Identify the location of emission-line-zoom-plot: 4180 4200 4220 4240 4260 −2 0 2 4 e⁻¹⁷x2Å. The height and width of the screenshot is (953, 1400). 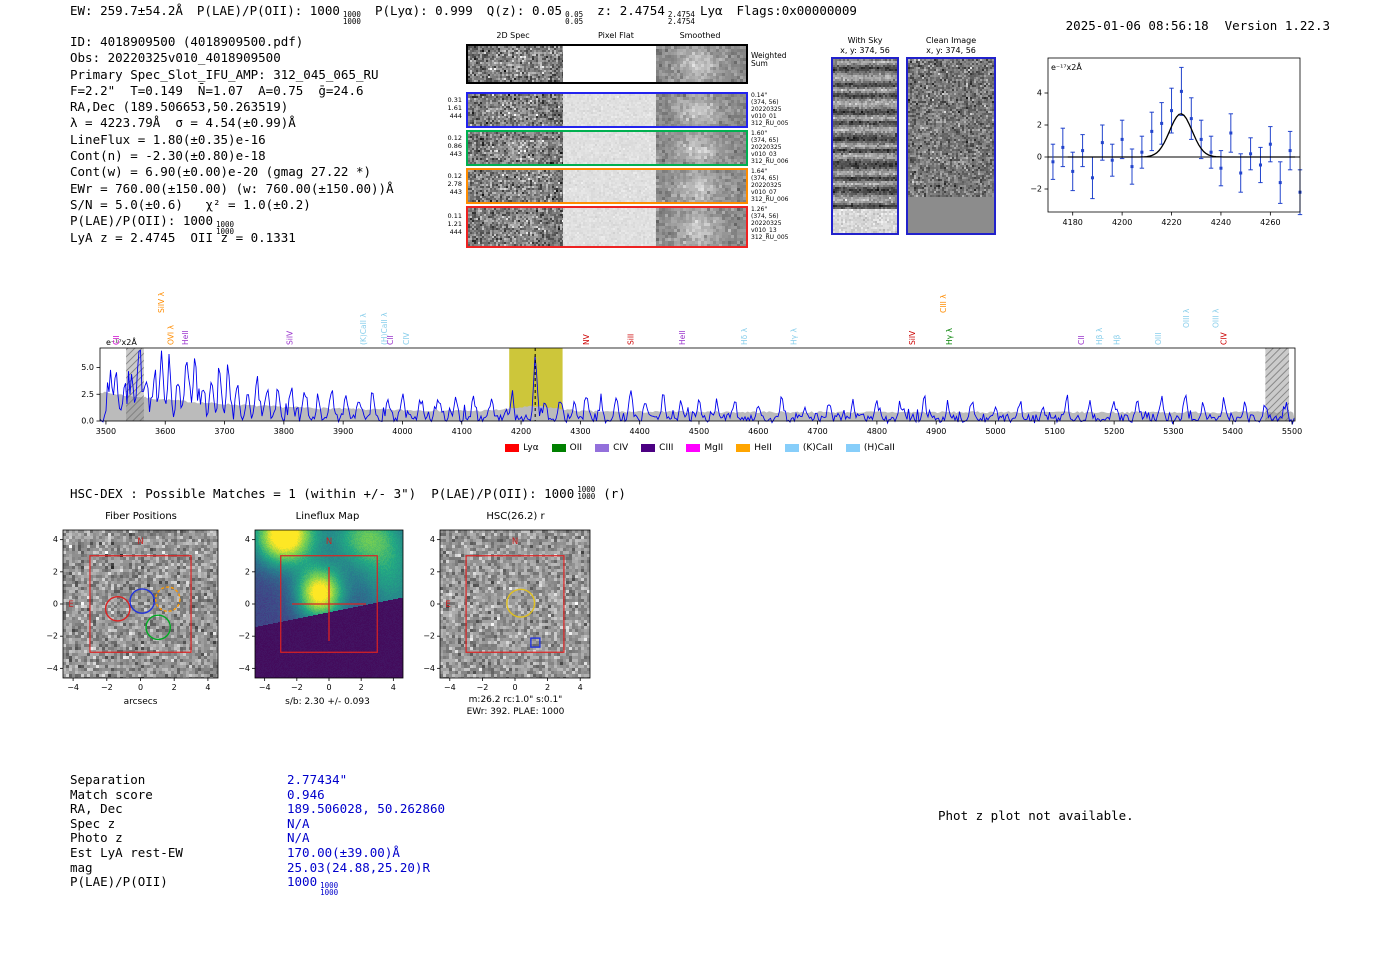
(1166, 142).